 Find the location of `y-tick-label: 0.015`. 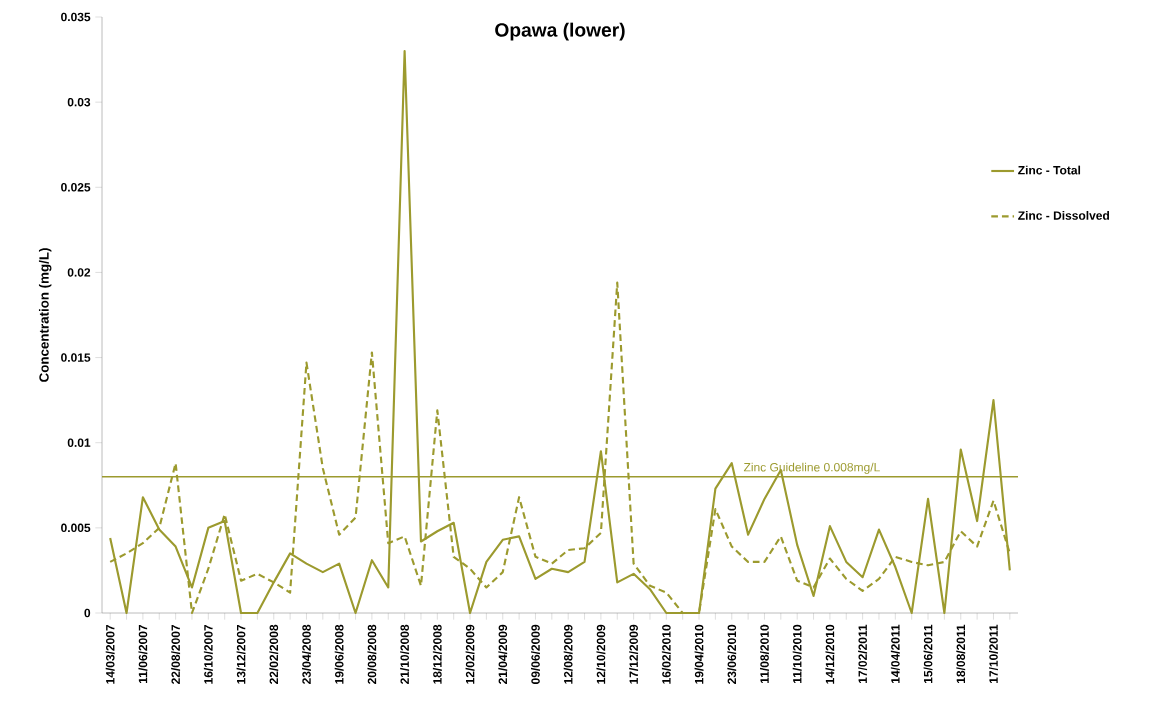

y-tick-label: 0.015 is located at coordinates (76, 357).